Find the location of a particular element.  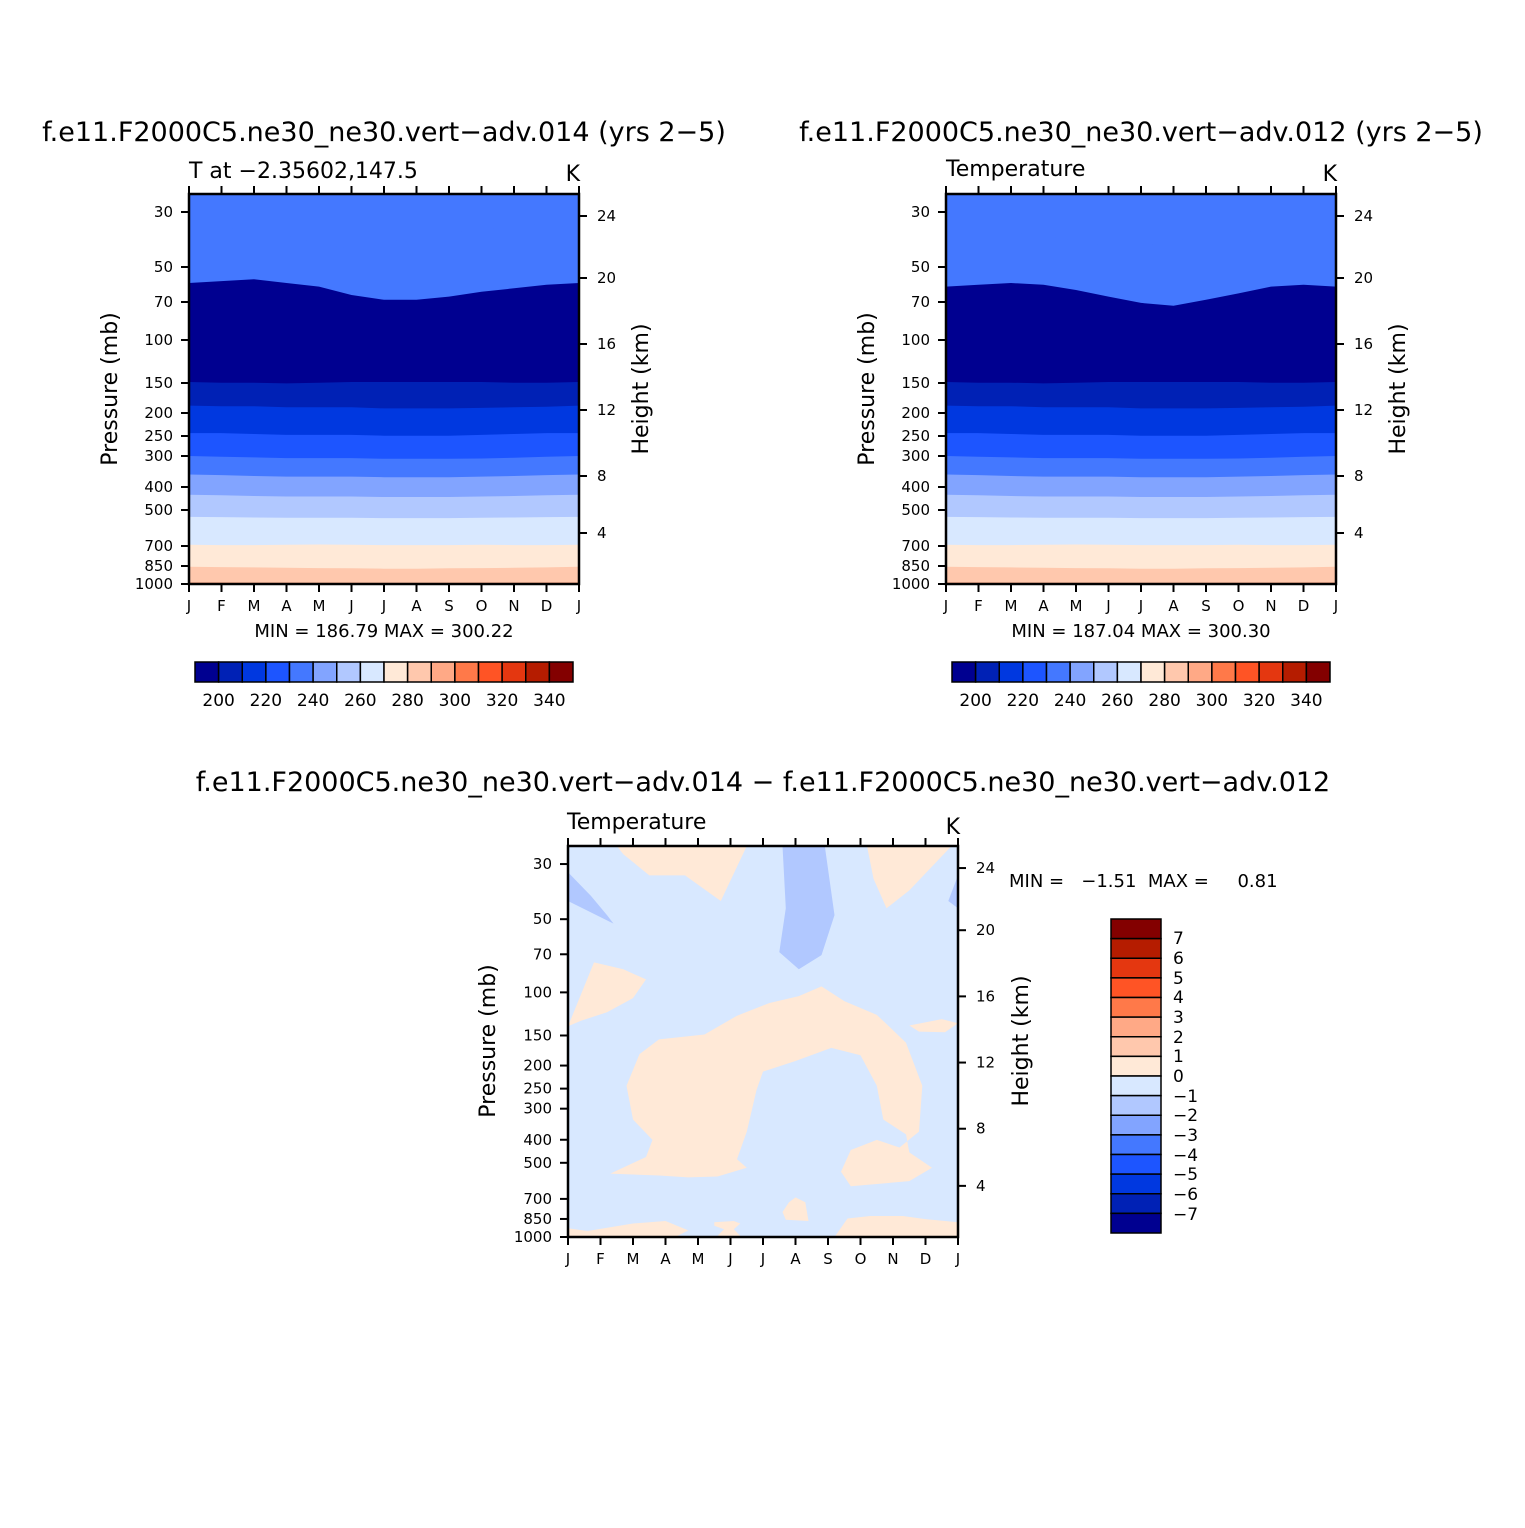

colorbar-label: 240 is located at coordinates (313, 701).